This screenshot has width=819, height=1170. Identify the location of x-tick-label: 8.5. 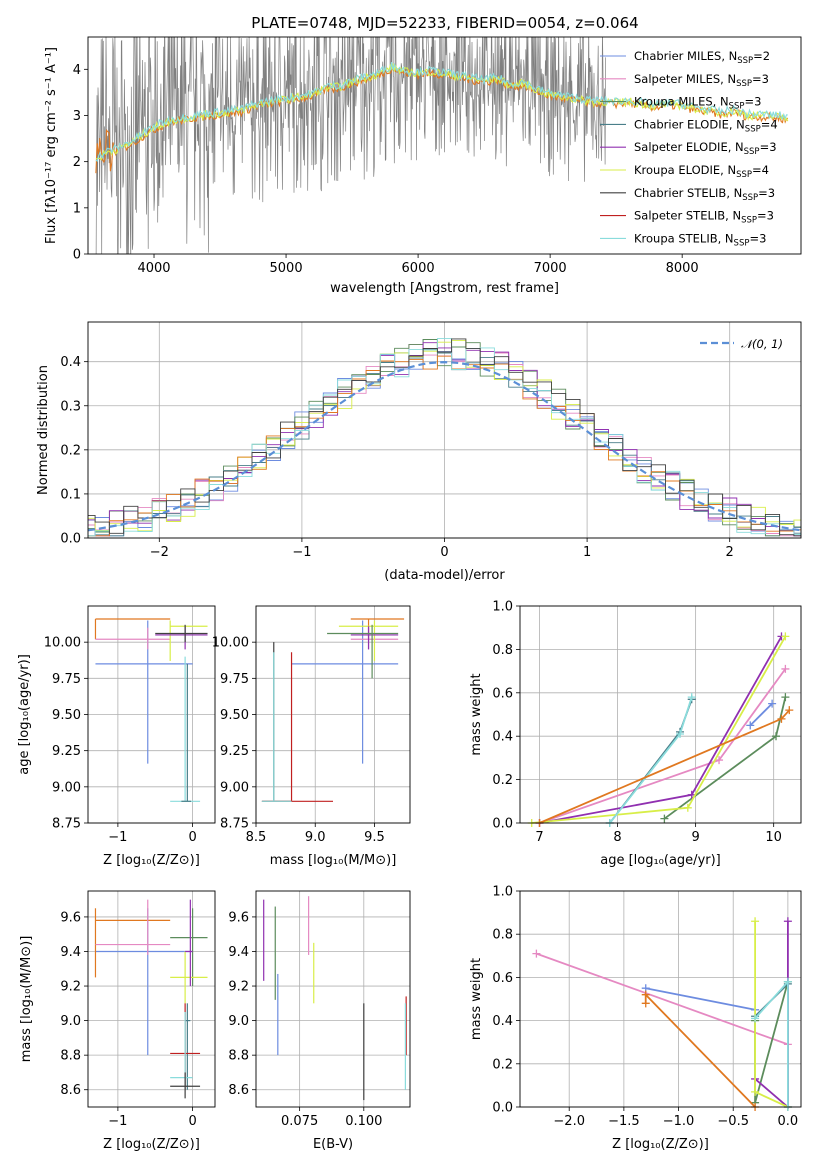
(256, 837).